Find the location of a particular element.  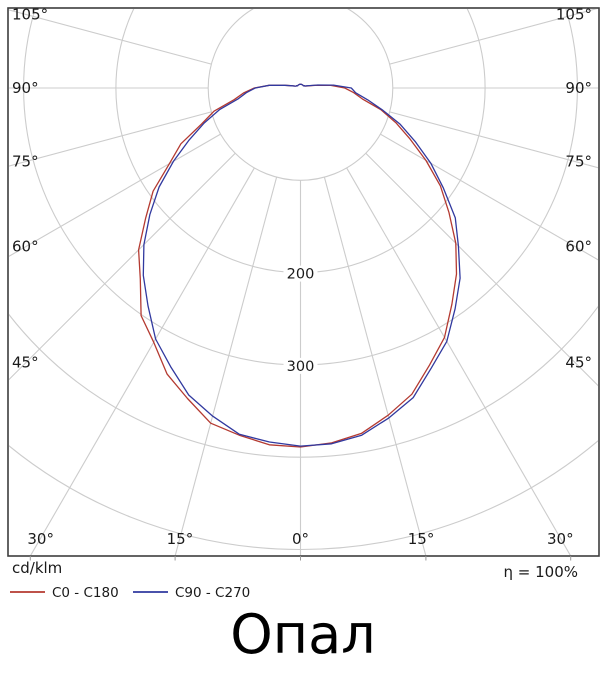

legend-label-c90-c270: C90 - C270 is located at coordinates (212, 593).